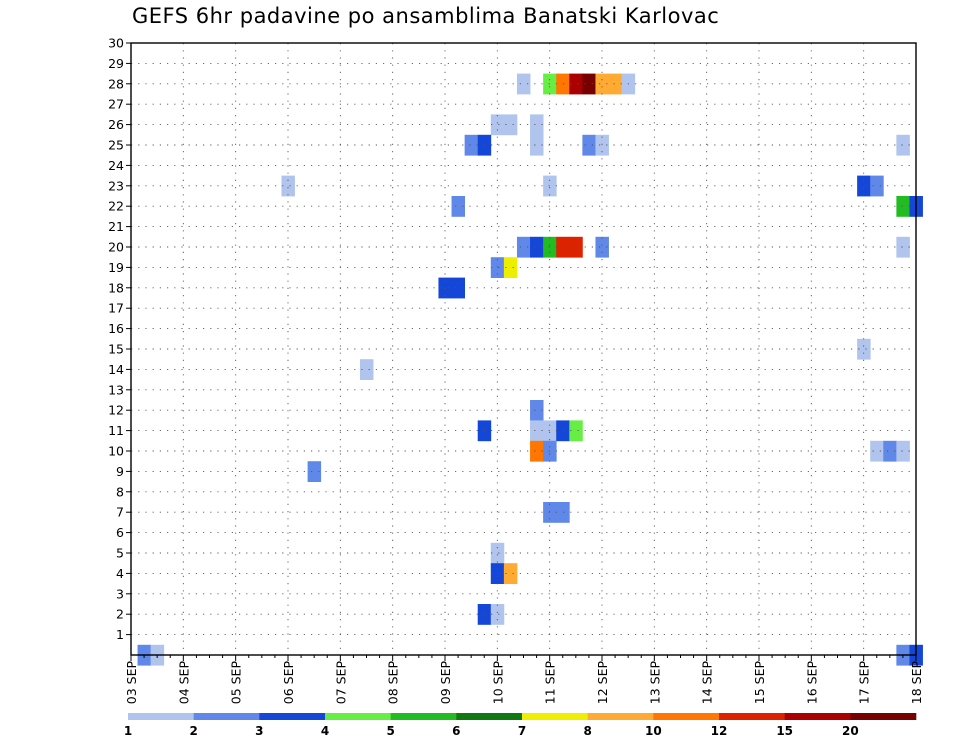 The width and height of the screenshot is (960, 742). What do you see at coordinates (916, 683) in the screenshot?
I see `x-tick-label: 18 SEP` at bounding box center [916, 683].